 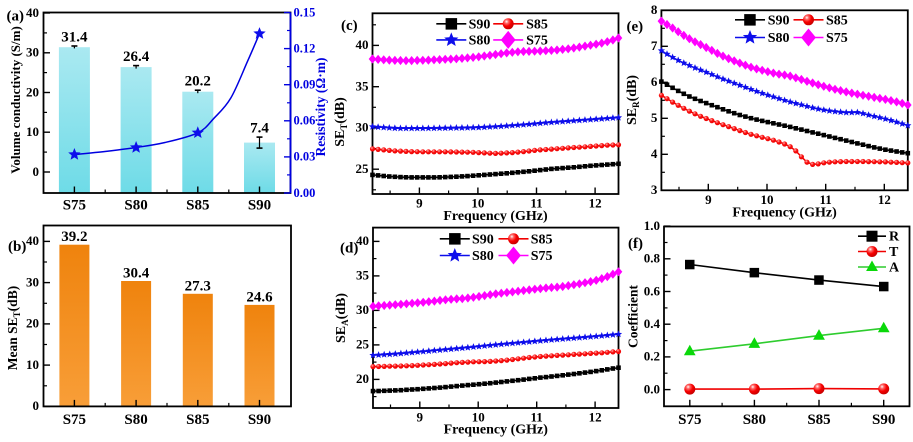 I want to click on svg-text: 6, so click(x=654, y=81).